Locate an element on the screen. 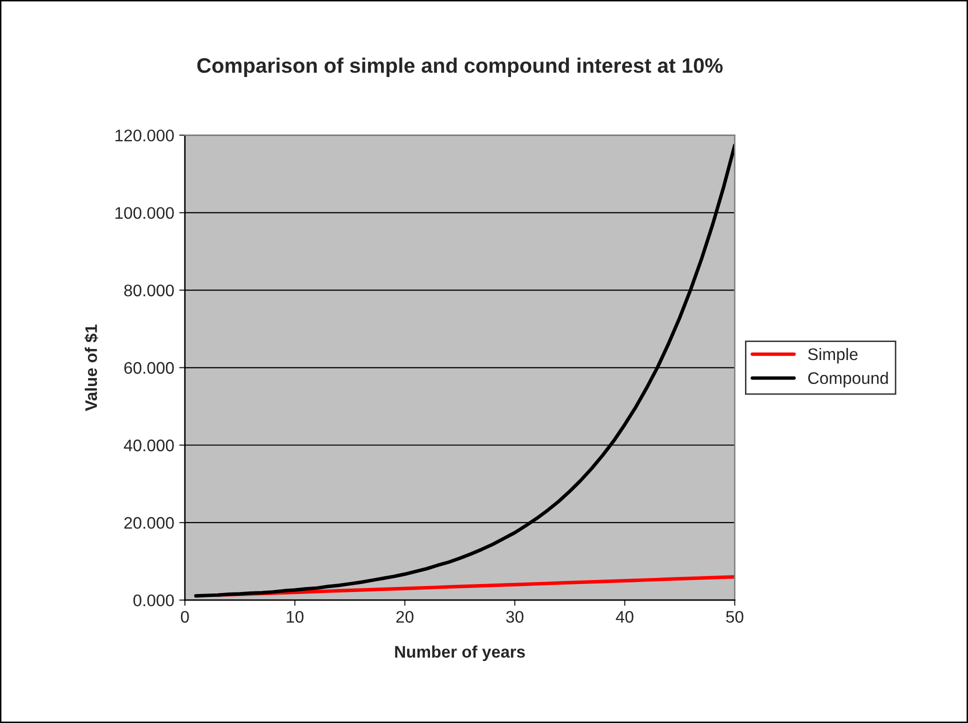 The image size is (968, 723). x-tick-label: 30 is located at coordinates (515, 616).